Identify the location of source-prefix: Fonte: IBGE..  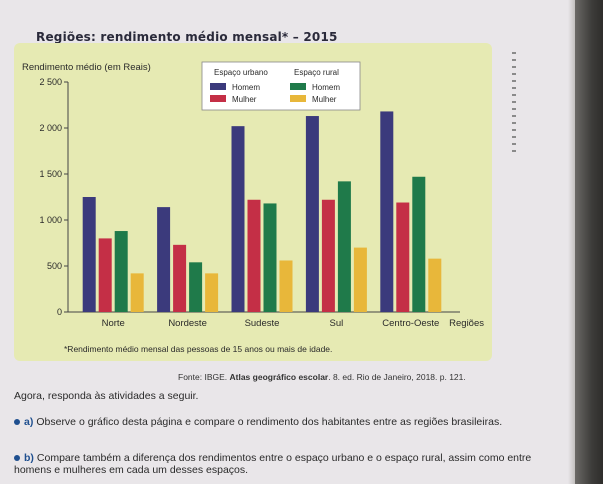
(204, 377).